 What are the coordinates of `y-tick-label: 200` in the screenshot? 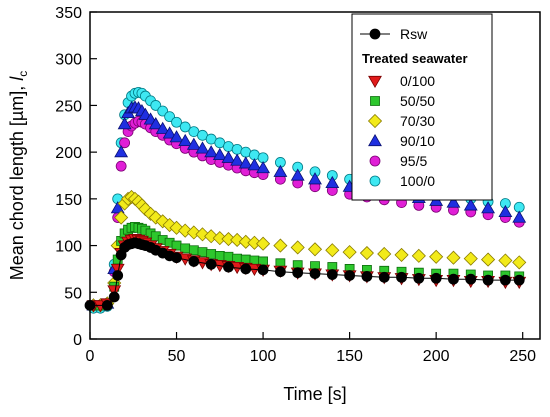 It's located at (68, 153).